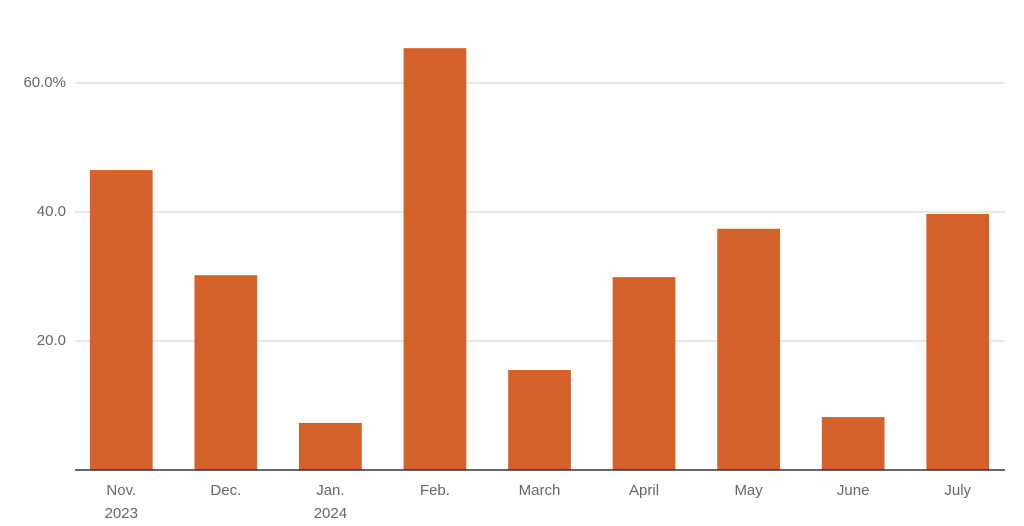  Describe the element at coordinates (51, 340) in the screenshot. I see `y-tick-label: 20.0` at that location.